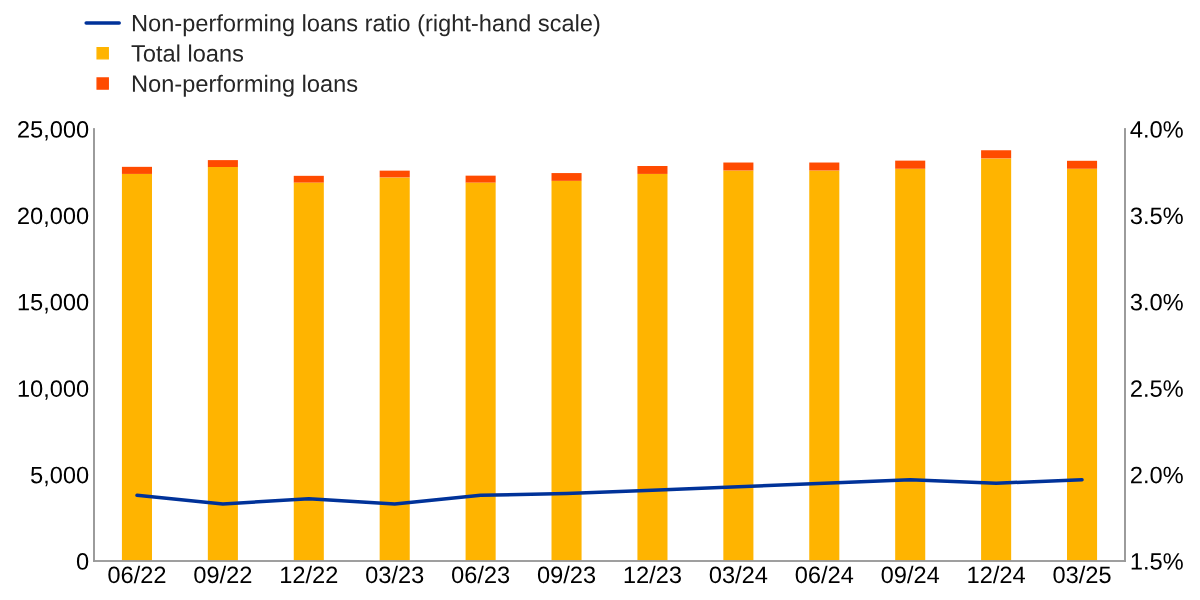 Image resolution: width=1200 pixels, height=600 pixels. Describe the element at coordinates (609, 492) in the screenshot. I see `line-series` at that location.